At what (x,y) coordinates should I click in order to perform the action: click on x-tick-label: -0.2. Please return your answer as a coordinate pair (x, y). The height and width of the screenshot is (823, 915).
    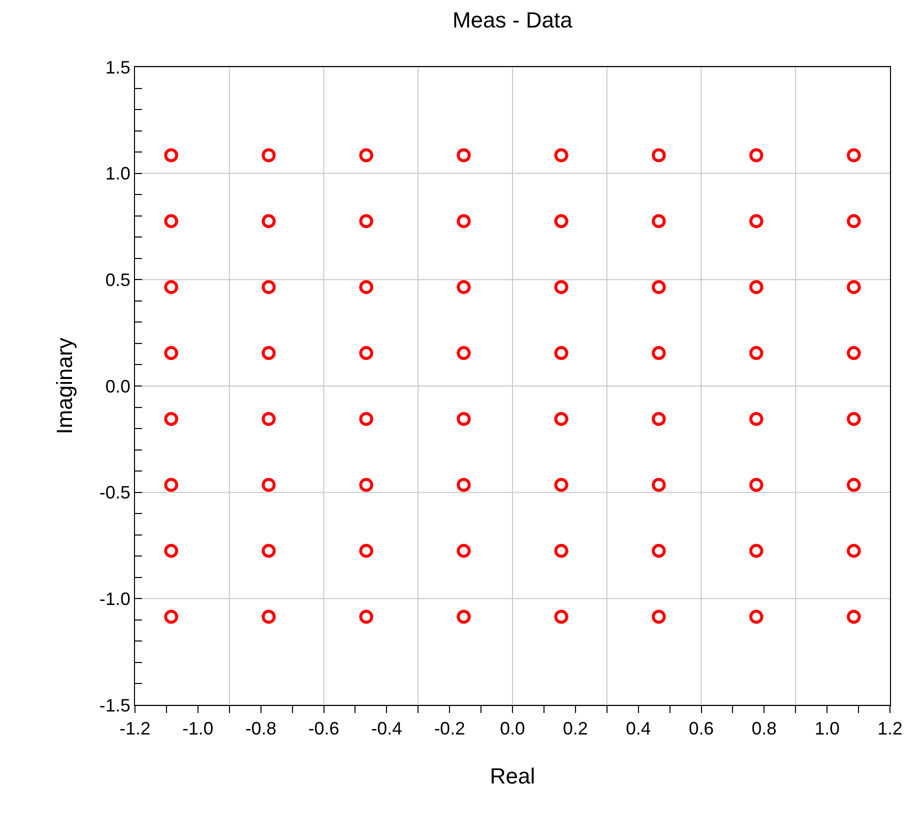
    Looking at the image, I should click on (450, 728).